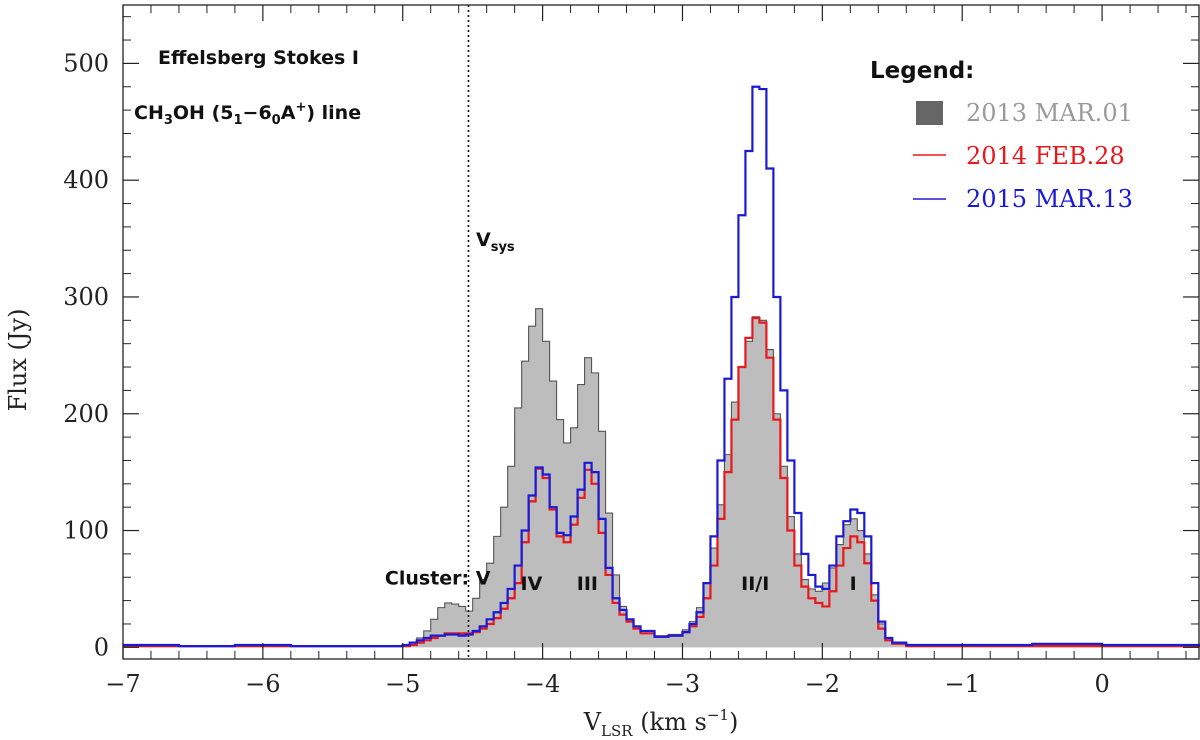 Image resolution: width=1200 pixels, height=740 pixels. What do you see at coordinates (86, 531) in the screenshot?
I see `y-tick-label: 100` at bounding box center [86, 531].